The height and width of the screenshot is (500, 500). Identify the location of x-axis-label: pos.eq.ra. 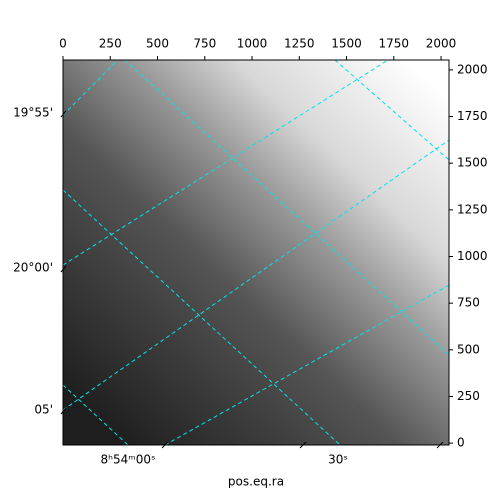
(256, 482).